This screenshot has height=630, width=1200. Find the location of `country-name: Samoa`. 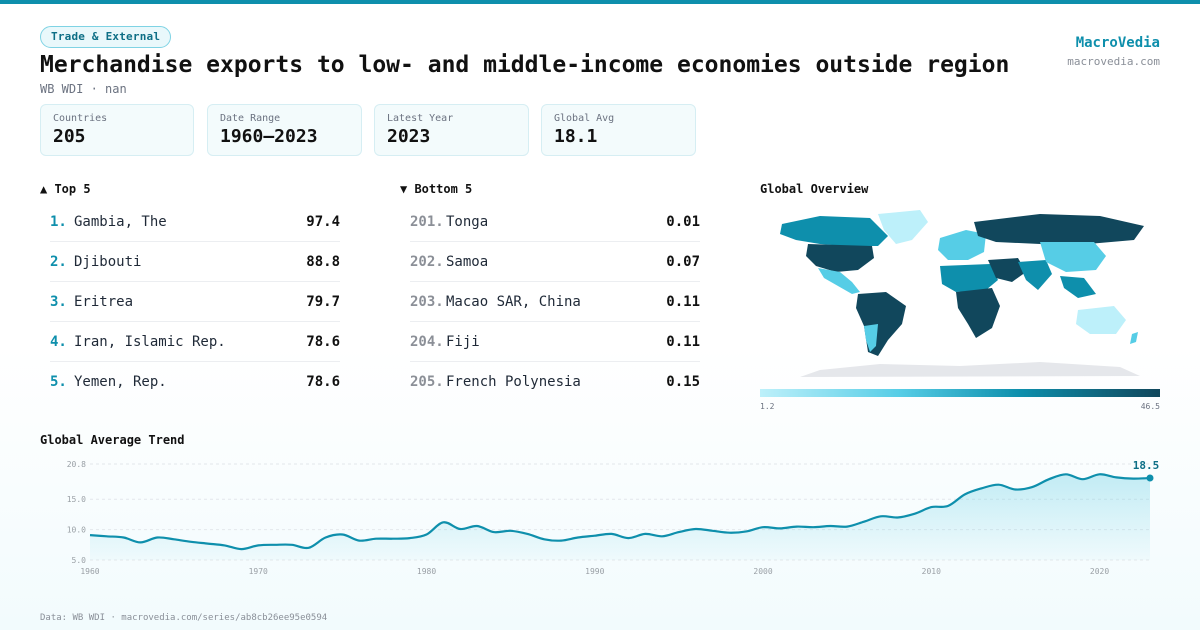

country-name: Samoa is located at coordinates (467, 261).